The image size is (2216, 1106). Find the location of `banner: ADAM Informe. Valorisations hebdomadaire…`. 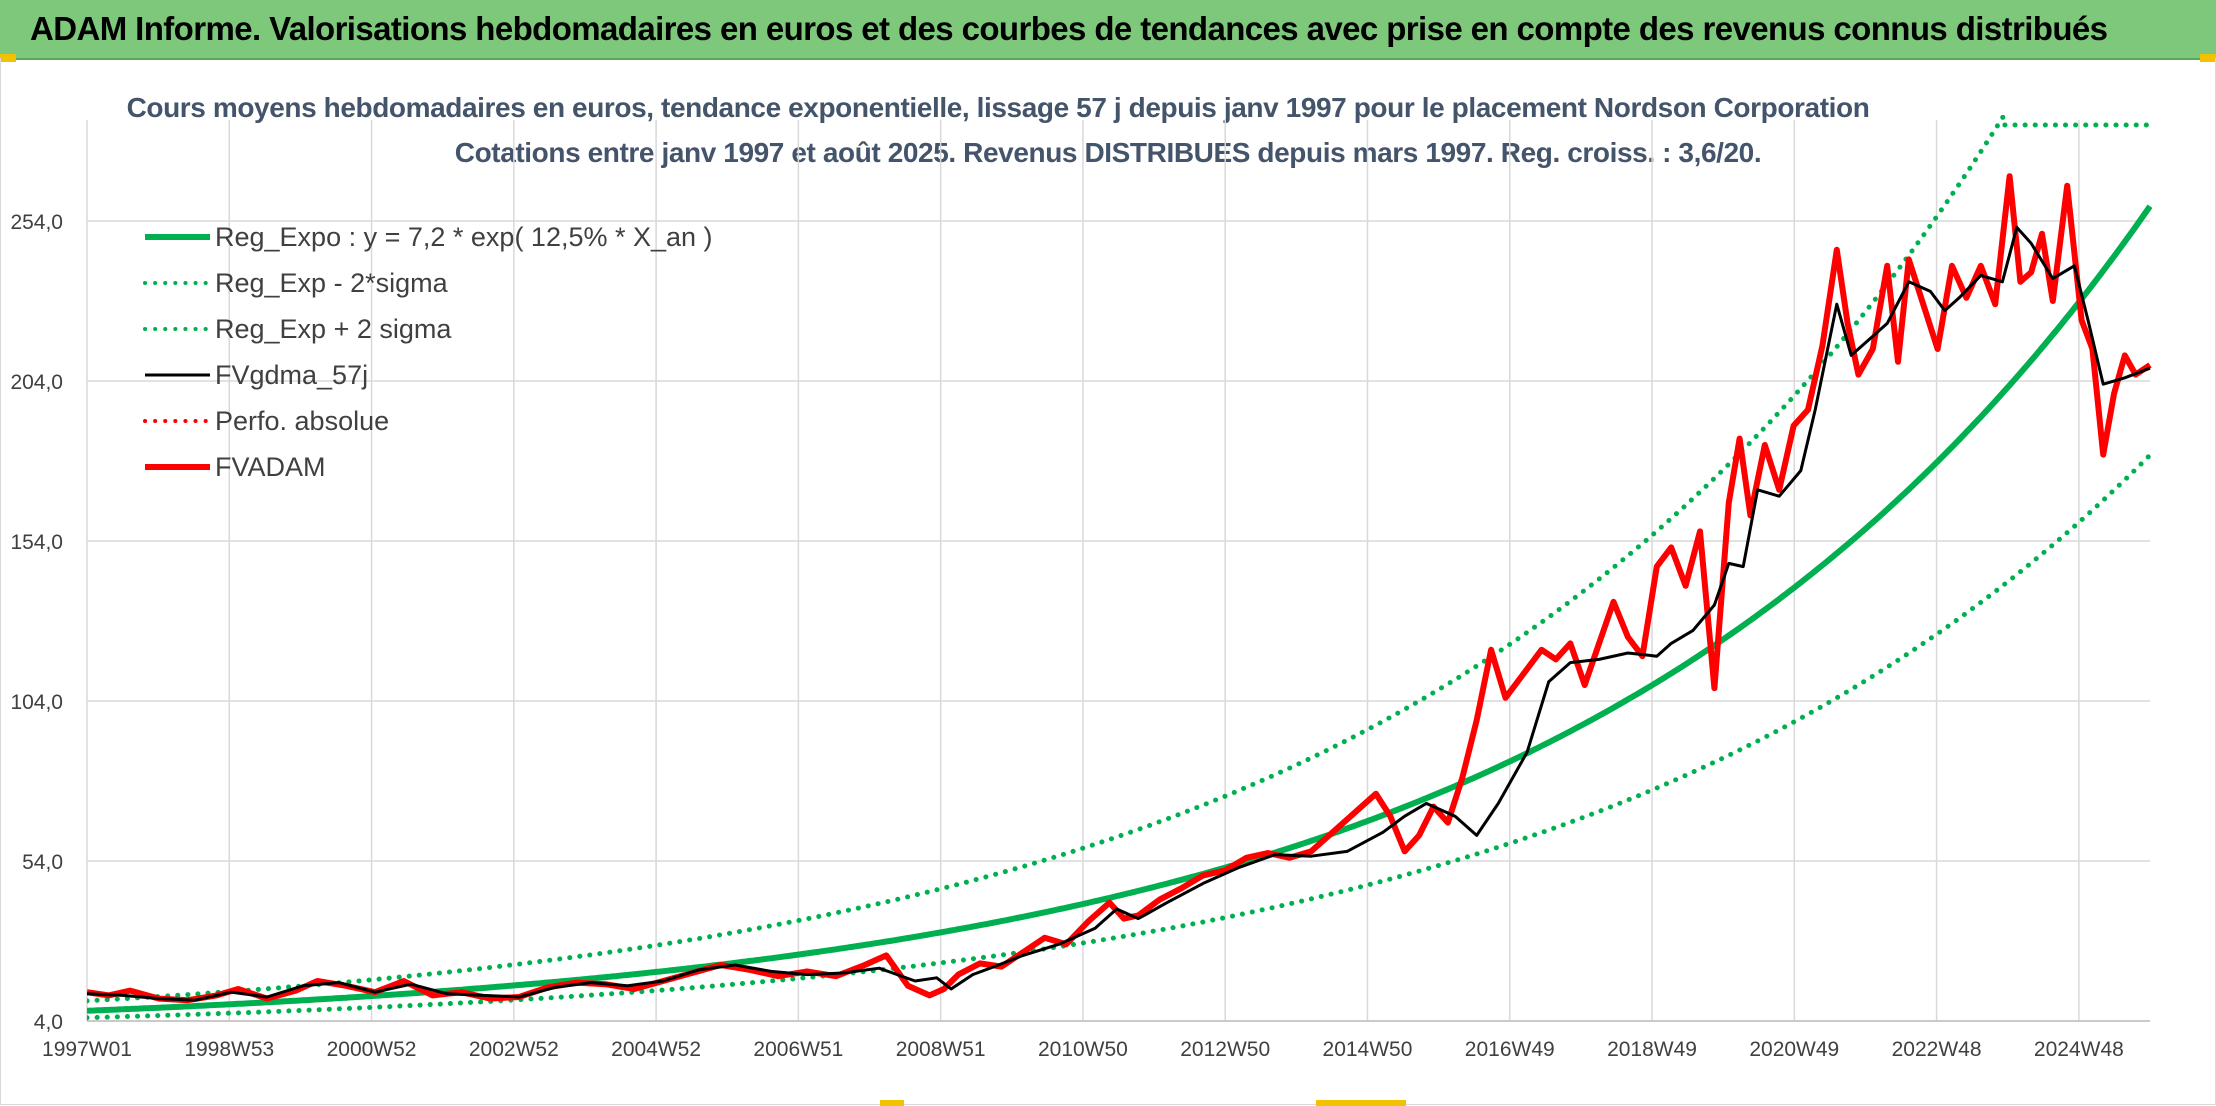

banner: ADAM Informe. Valorisations hebdomadaire… is located at coordinates (1108, 30).